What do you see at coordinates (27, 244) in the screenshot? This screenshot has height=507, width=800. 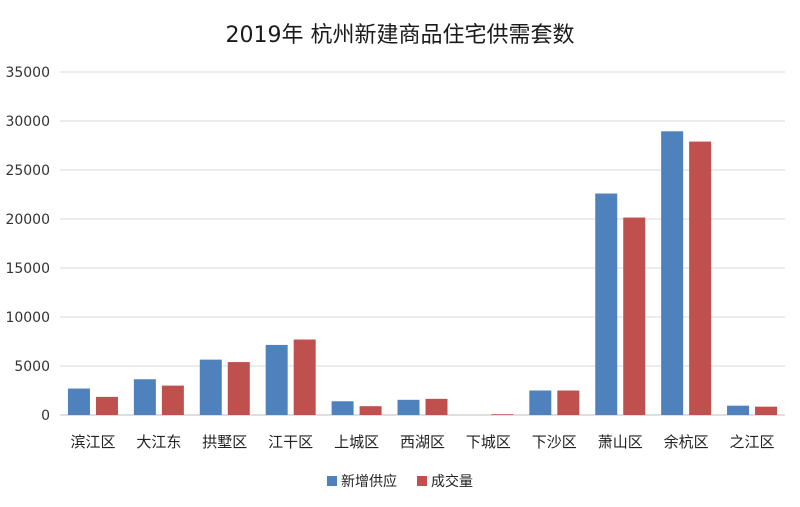 I see `y-axis-ticks: 0 5000 10000 15000 20000 25000 30000 35000` at bounding box center [27, 244].